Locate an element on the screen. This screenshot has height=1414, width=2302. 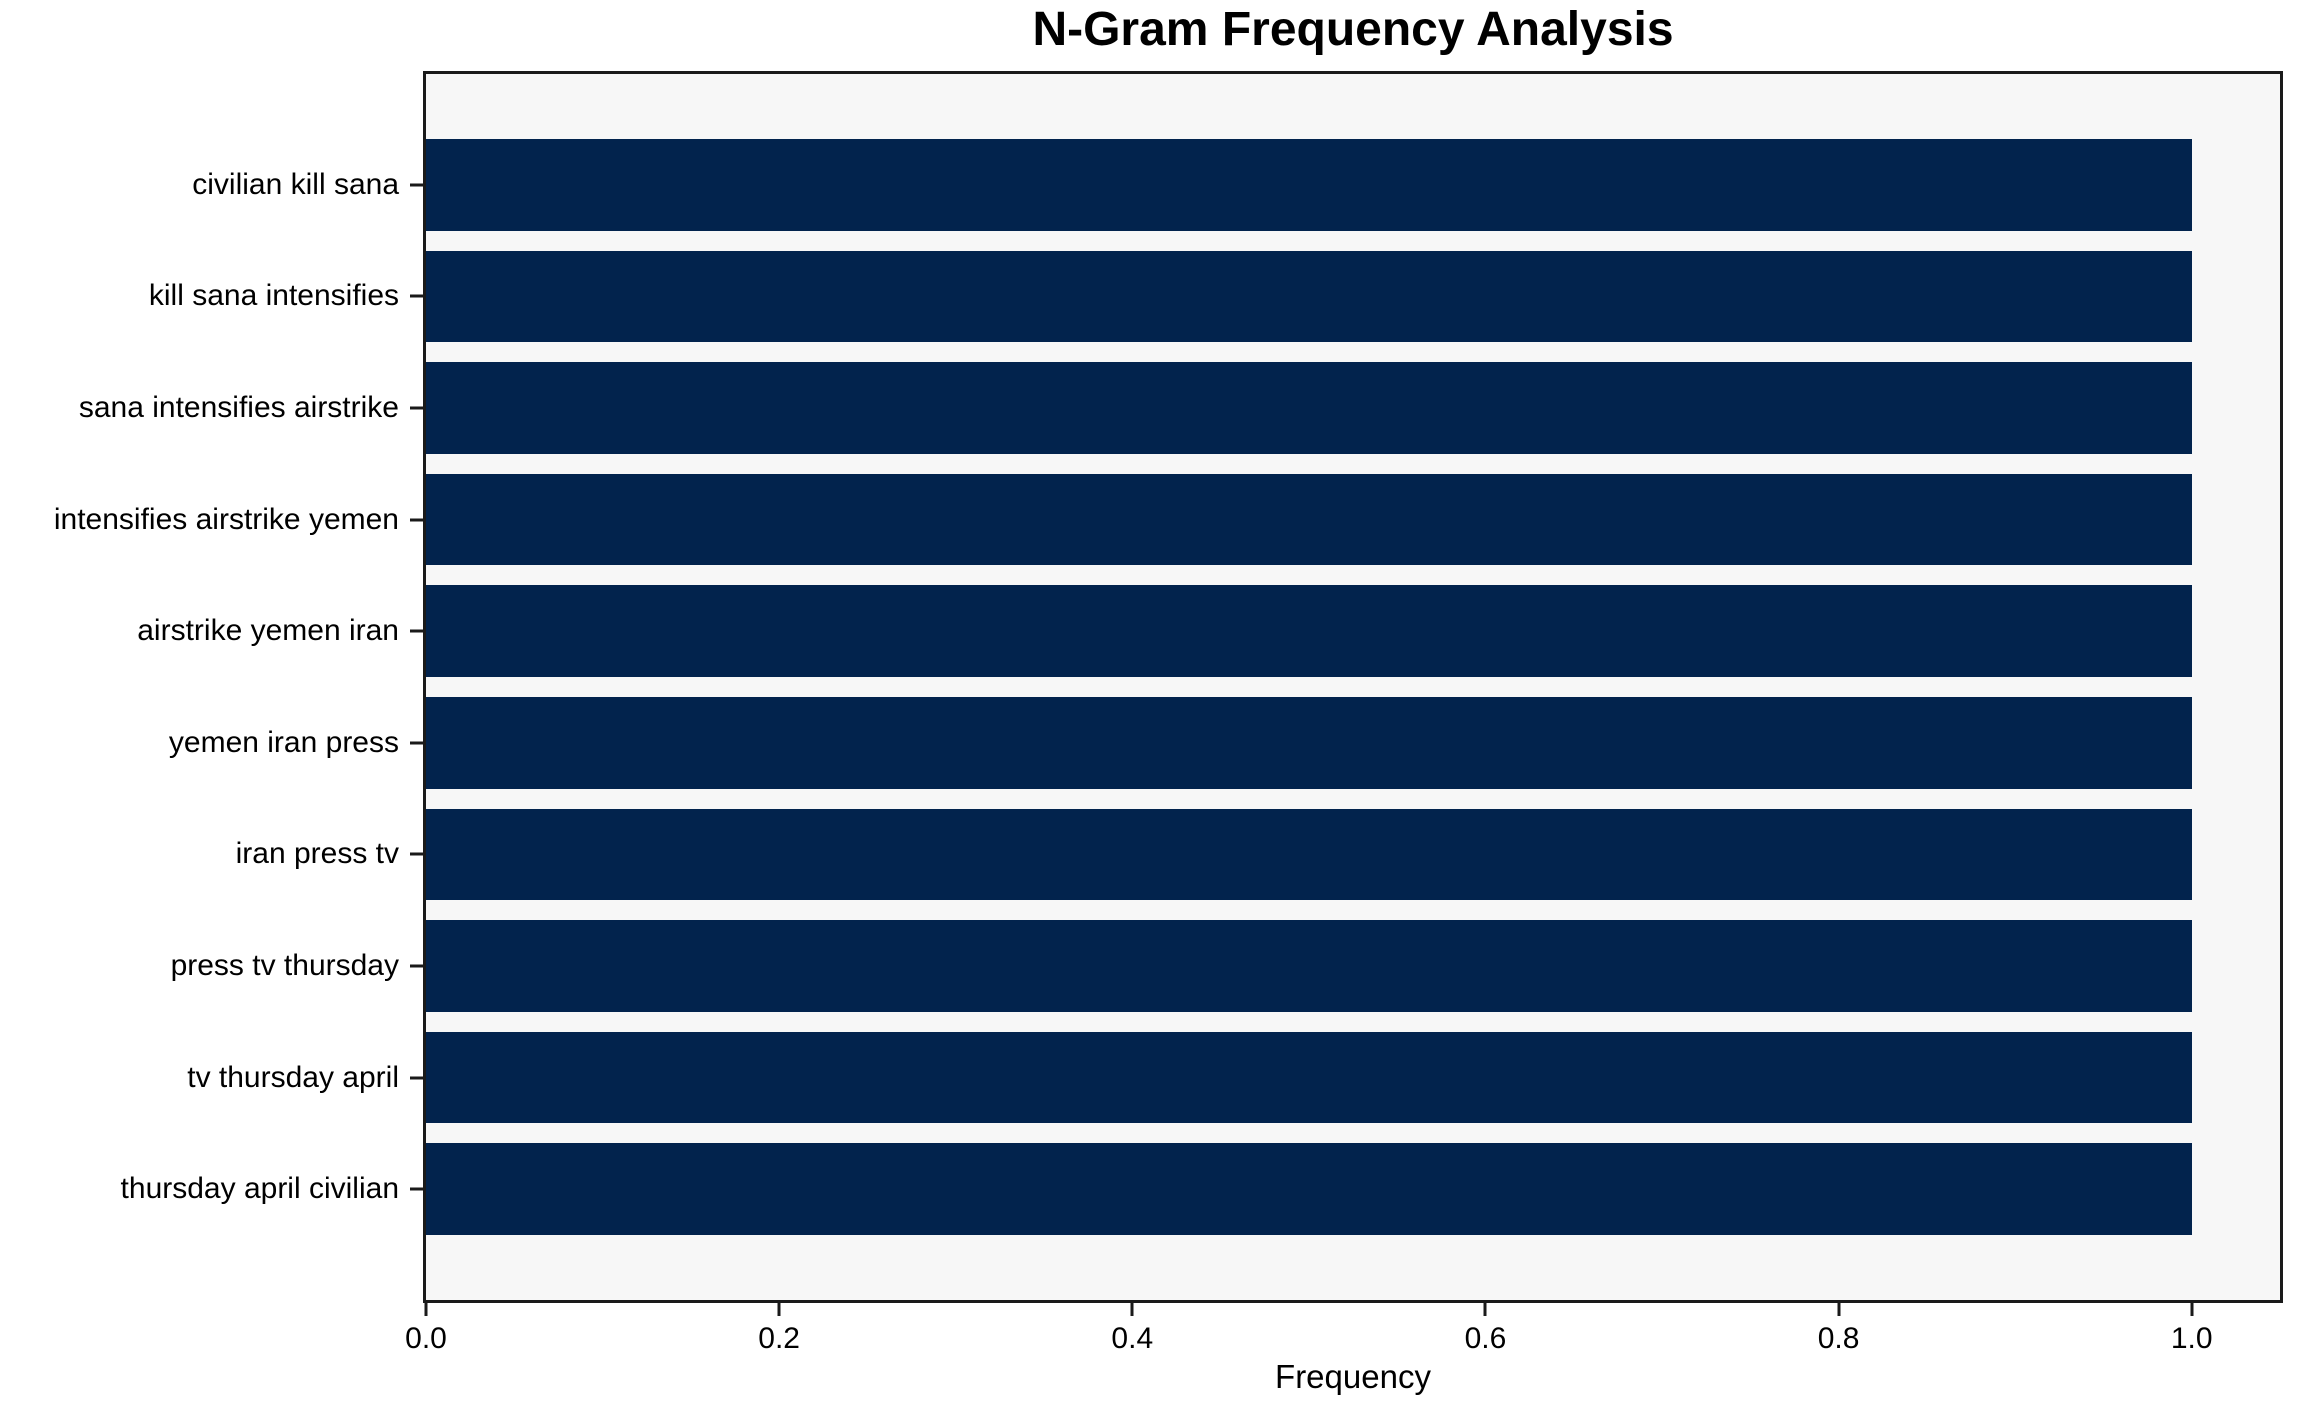
x-tick-label: 0.8 is located at coordinates (1838, 1338).